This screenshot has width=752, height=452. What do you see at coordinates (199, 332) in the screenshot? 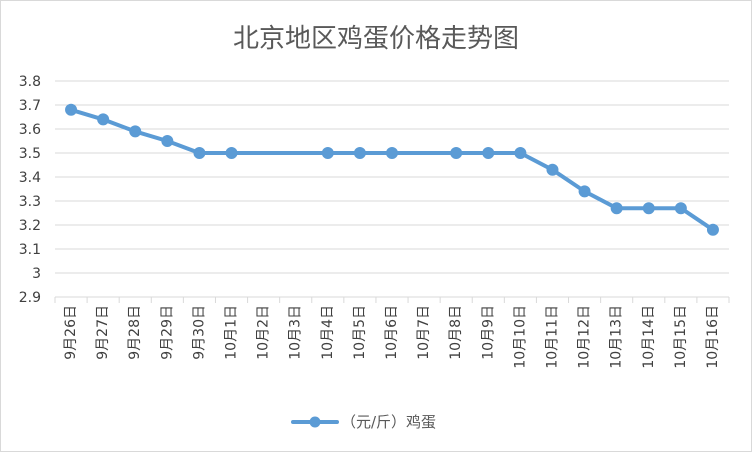
I see `x-tick-label: 9月30日` at bounding box center [199, 332].